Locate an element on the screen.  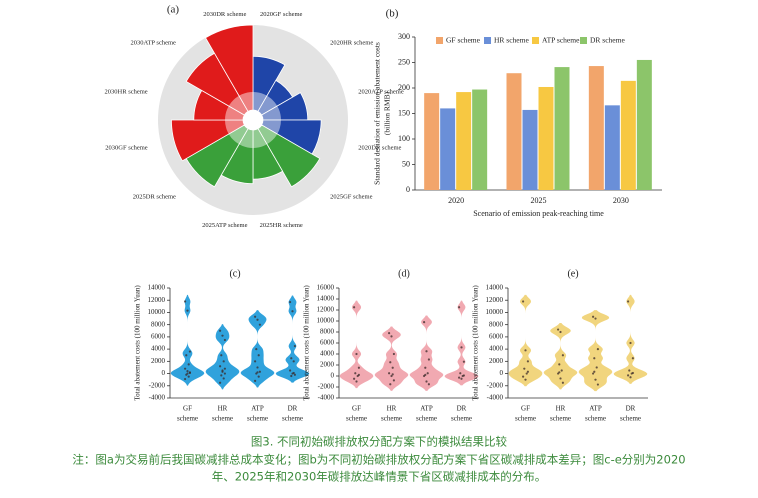
x-axis-label: Scenario of emission peak-reaching time is located at coordinates (538, 213).